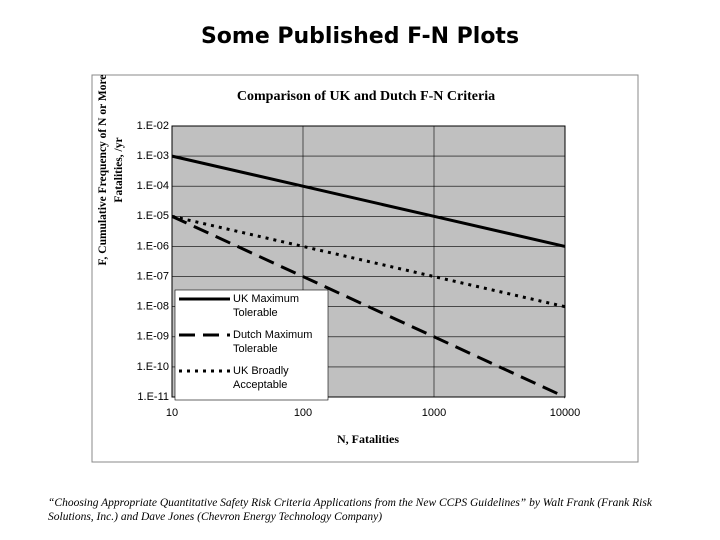  I want to click on y-tick-label: 1.E-09, so click(153, 337).